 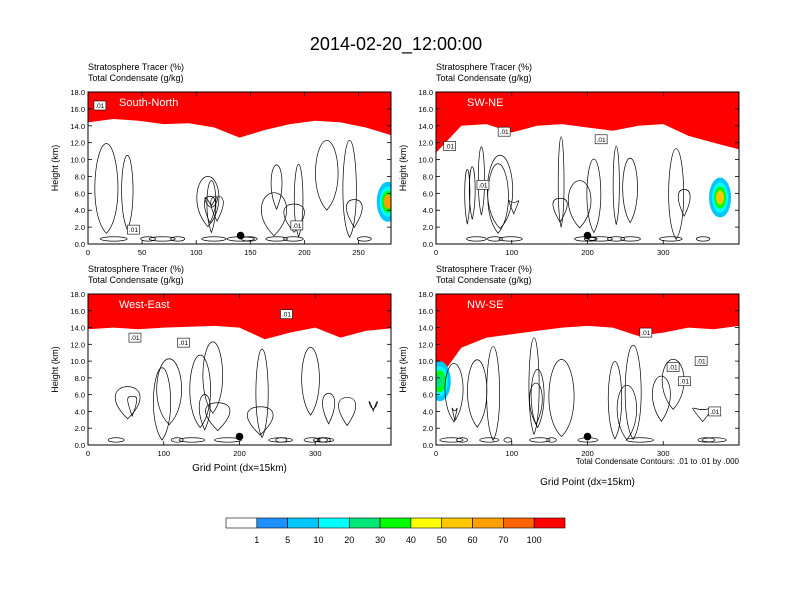 I want to click on x-tick-label: 200, so click(x=587, y=453).